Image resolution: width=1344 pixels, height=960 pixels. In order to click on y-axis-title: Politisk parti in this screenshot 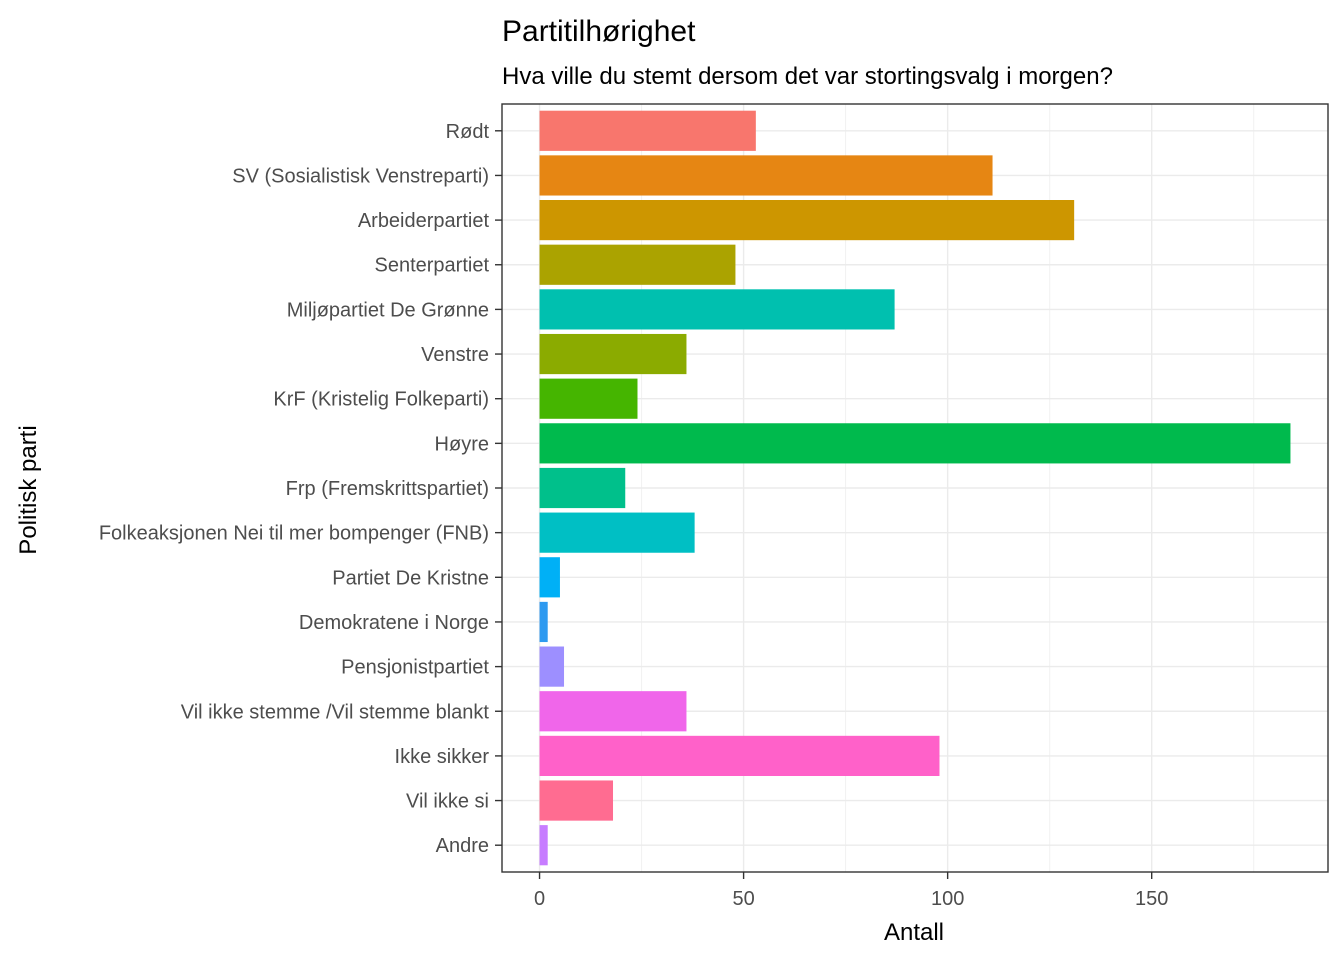, I will do `click(28, 489)`.